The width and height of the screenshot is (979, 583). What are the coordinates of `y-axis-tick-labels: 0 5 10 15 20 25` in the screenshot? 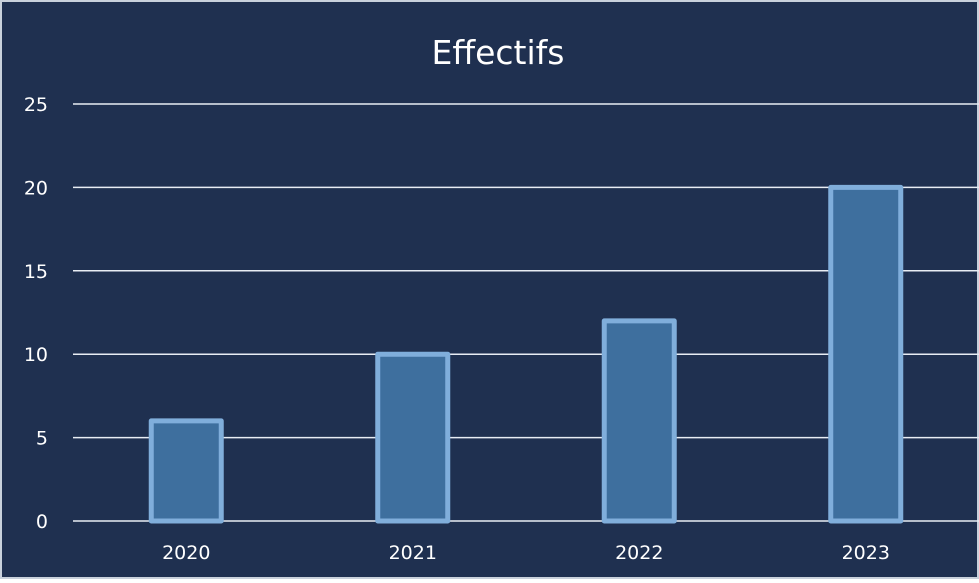 It's located at (36, 313).